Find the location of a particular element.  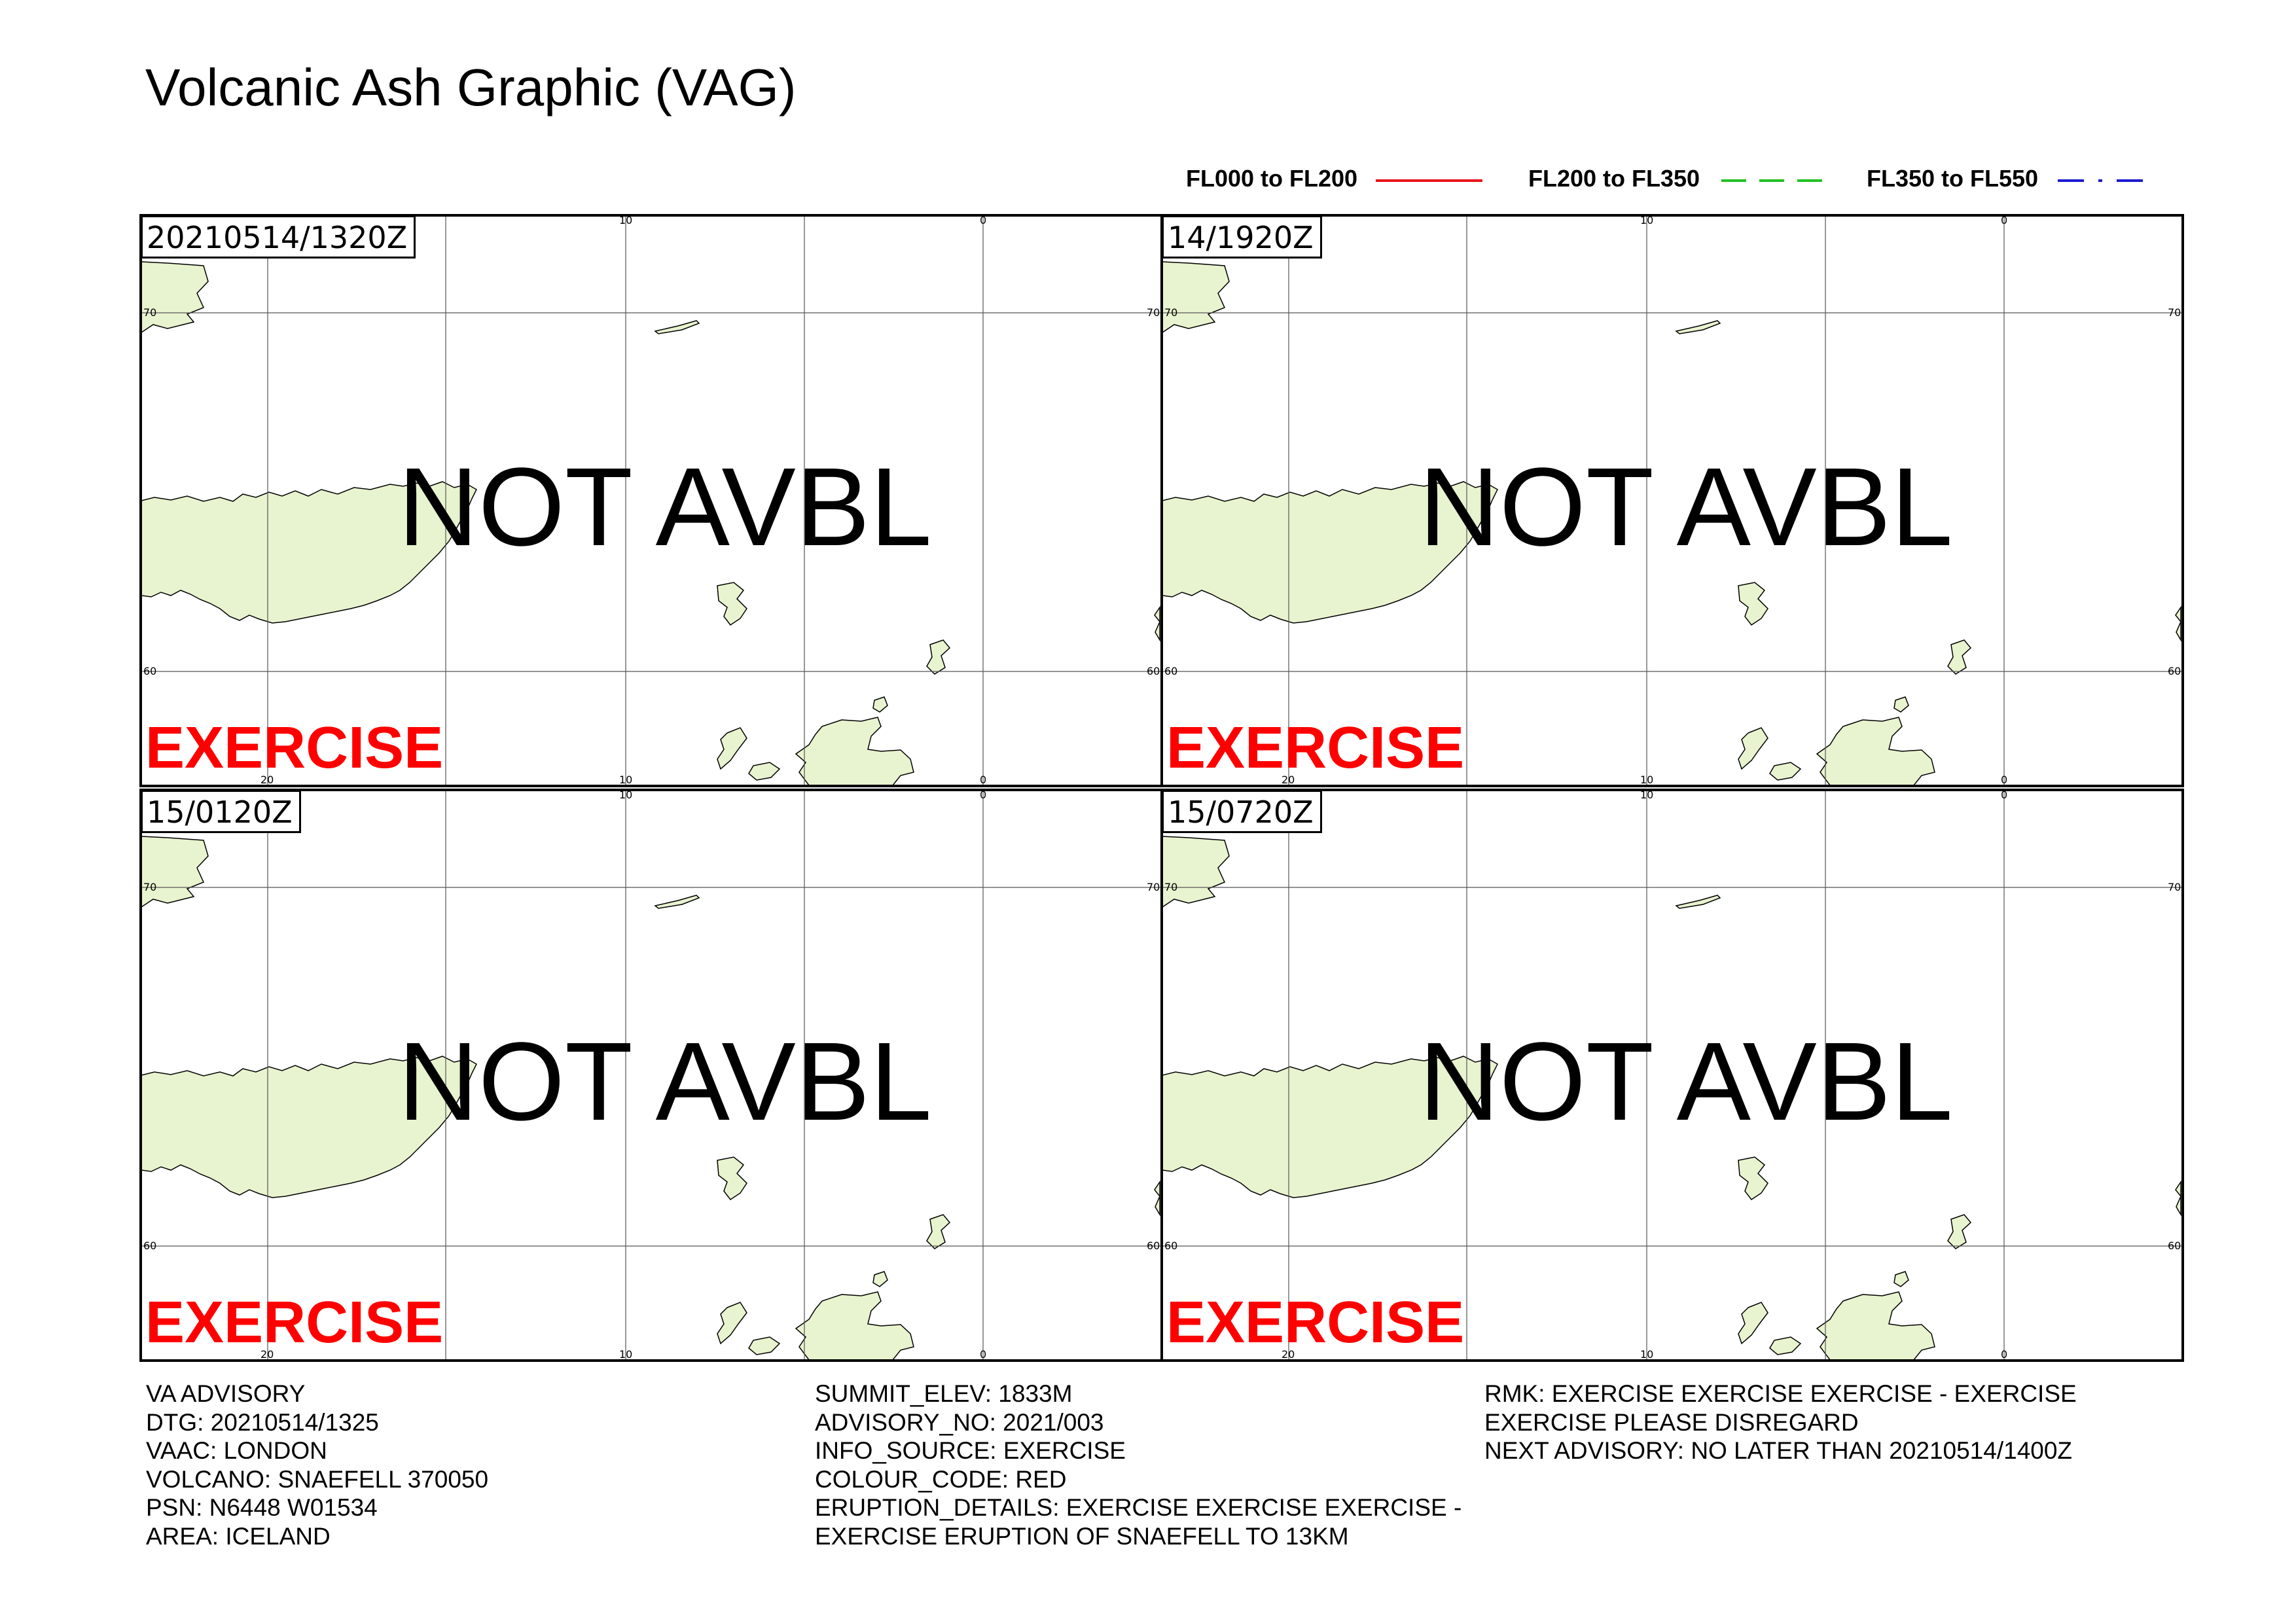

advisory-line: VA ADVISORY is located at coordinates (226, 1394).